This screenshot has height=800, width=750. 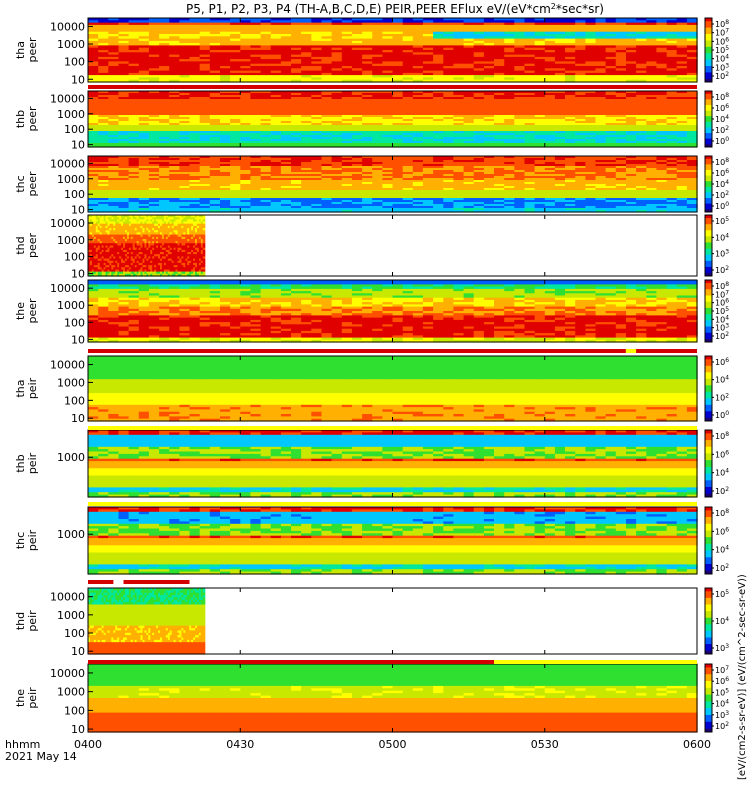 I want to click on panel-label: thbpeer, so click(x=26, y=119).